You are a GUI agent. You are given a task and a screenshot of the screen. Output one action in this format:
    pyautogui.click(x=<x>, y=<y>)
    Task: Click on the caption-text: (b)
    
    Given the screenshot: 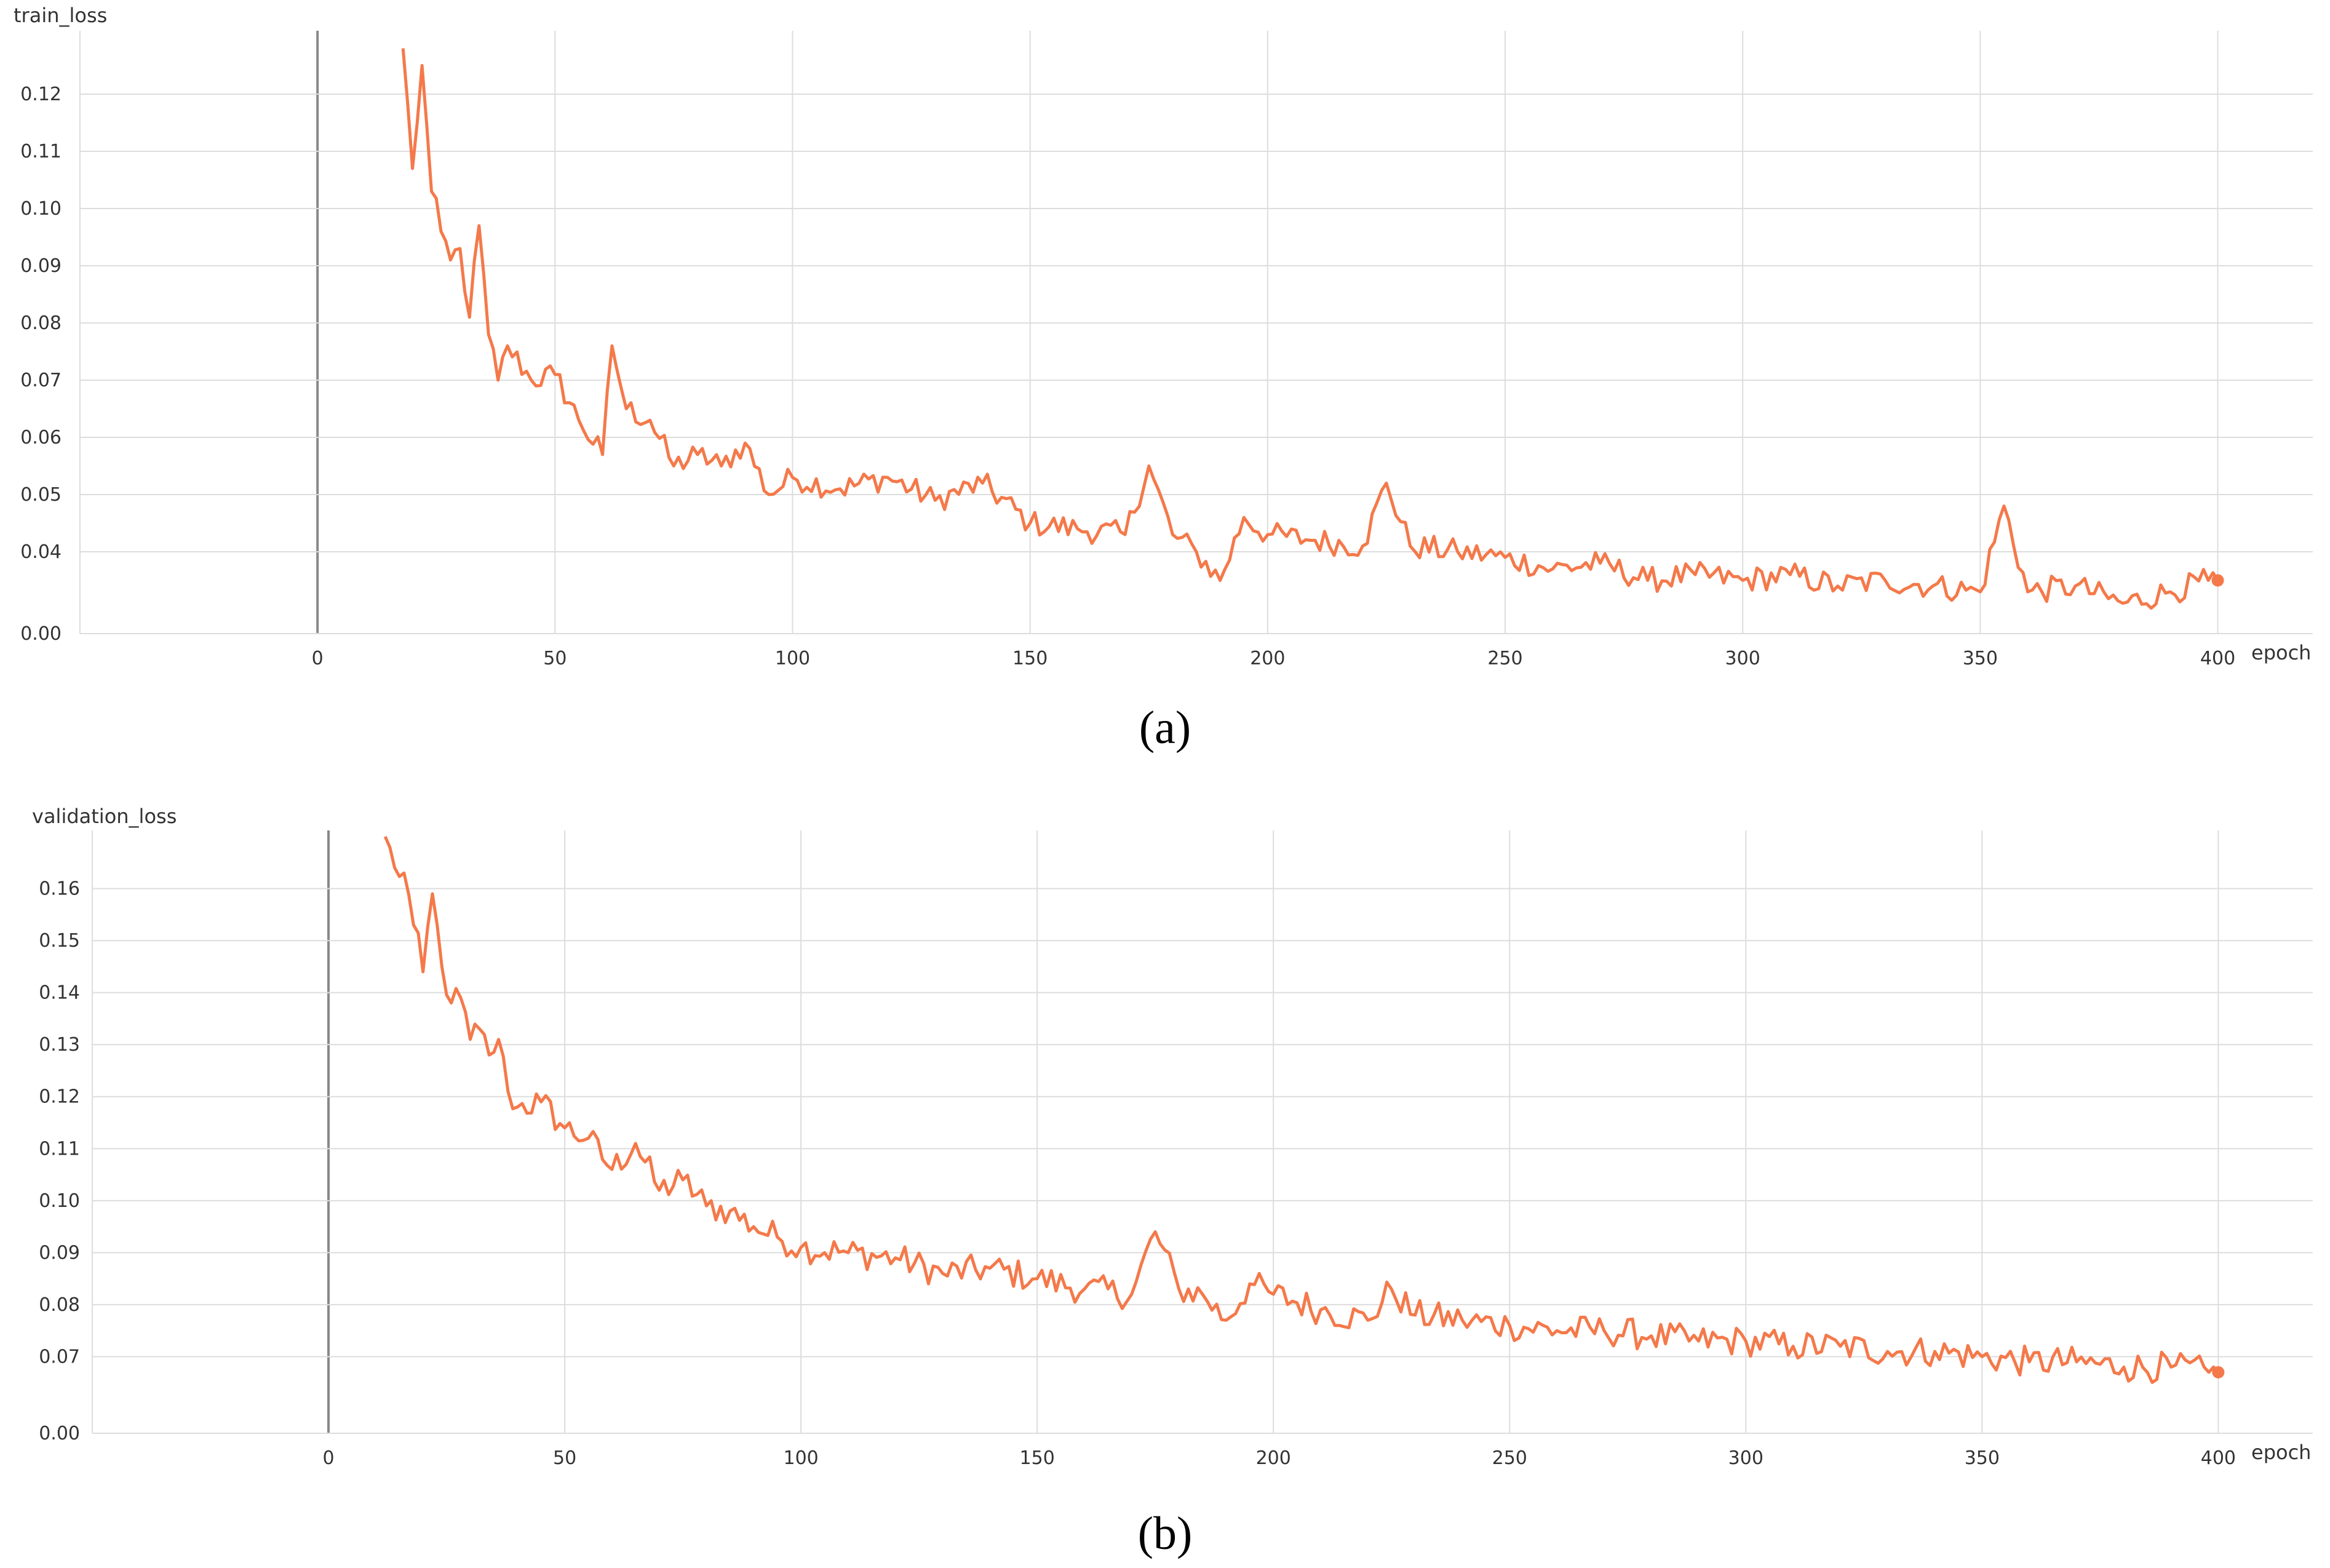 What is the action you would take?
    pyautogui.click(x=1165, y=1534)
    